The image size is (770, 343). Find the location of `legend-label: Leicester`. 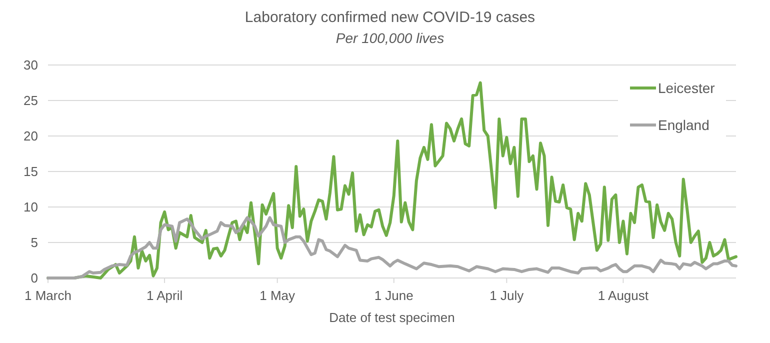

legend-label: Leicester is located at coordinates (687, 88).